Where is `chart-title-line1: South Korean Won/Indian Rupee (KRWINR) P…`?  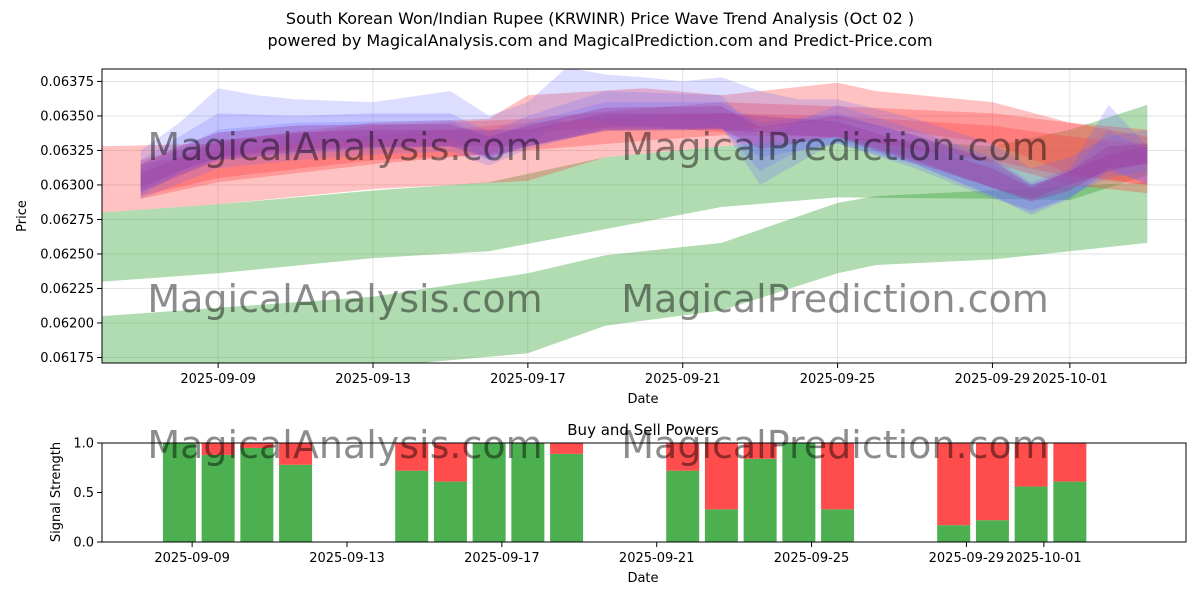 chart-title-line1: South Korean Won/Indian Rupee (KRWINR) P… is located at coordinates (600, 18).